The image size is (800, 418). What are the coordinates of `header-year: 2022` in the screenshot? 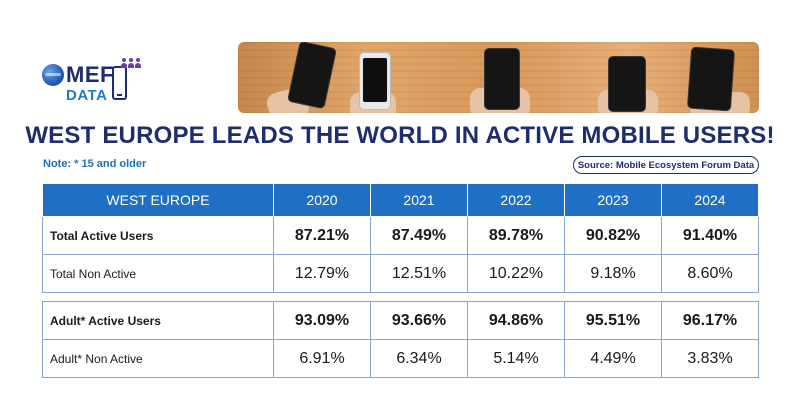 It's located at (516, 200).